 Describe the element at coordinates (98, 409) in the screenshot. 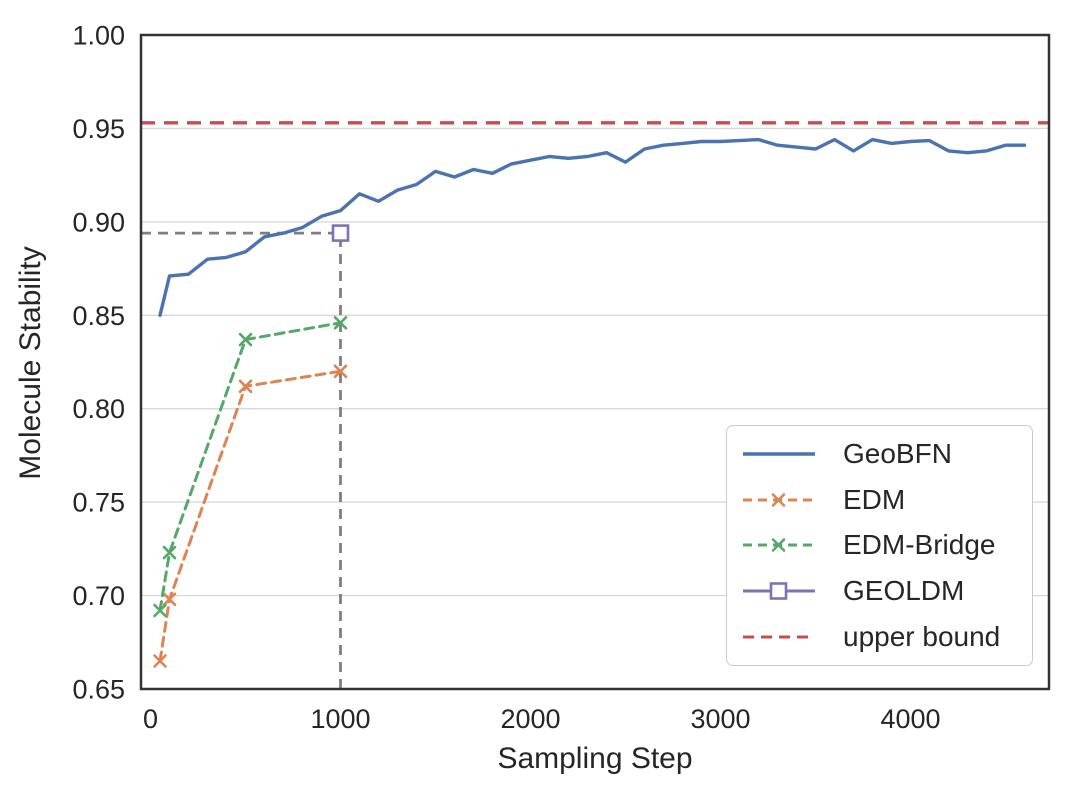

I see `y-tick-label: 0.80` at that location.